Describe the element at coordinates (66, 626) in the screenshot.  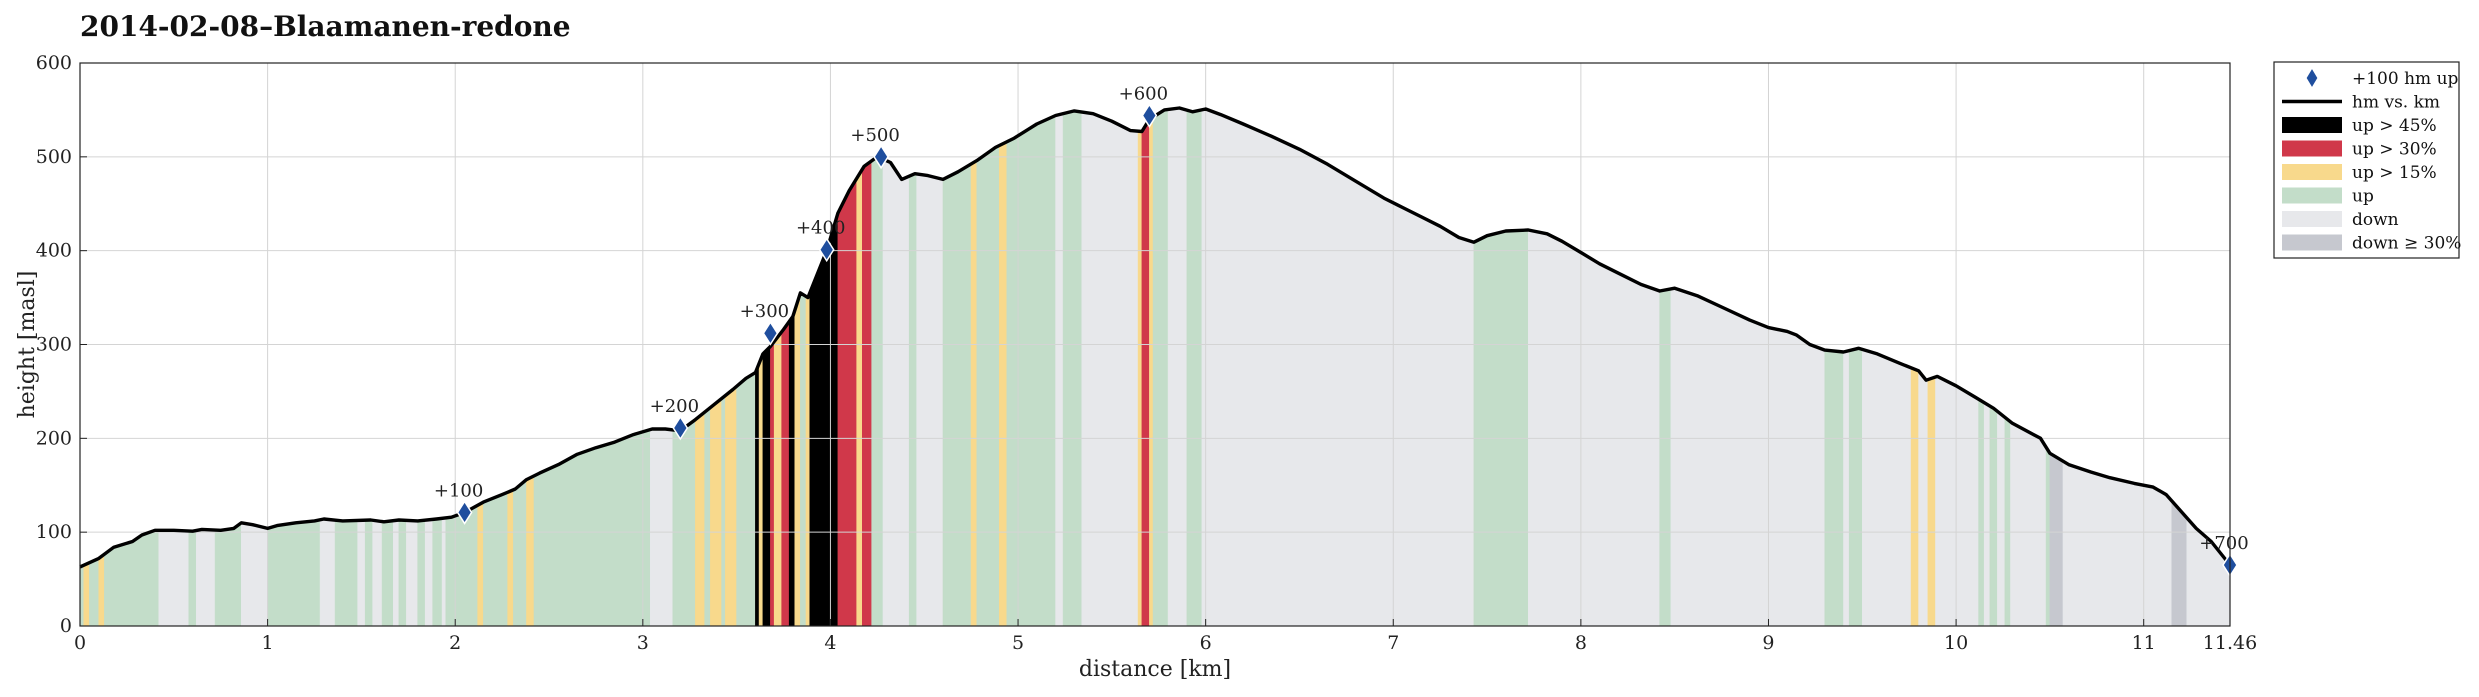
I see `y-tick-label: 0` at that location.